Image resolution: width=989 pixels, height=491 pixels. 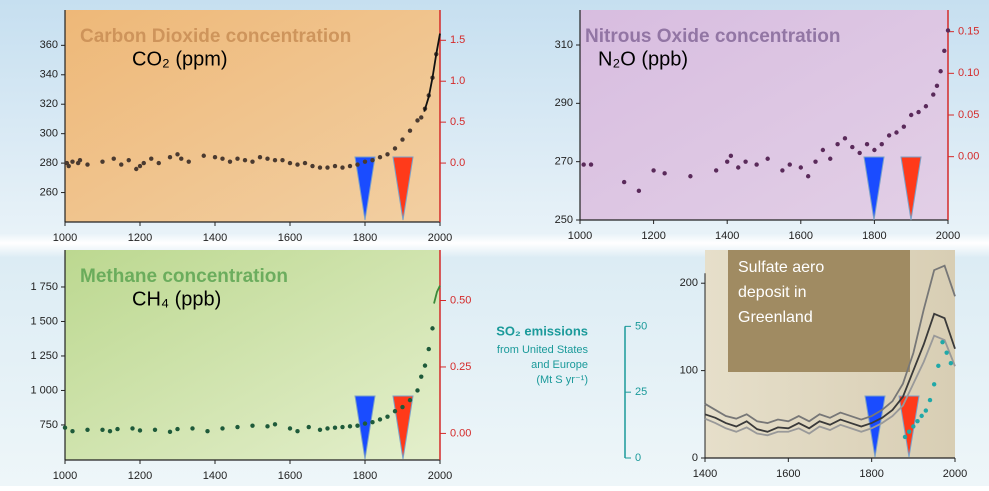 I want to click on y2-tick-label: 50, so click(x=641, y=326).